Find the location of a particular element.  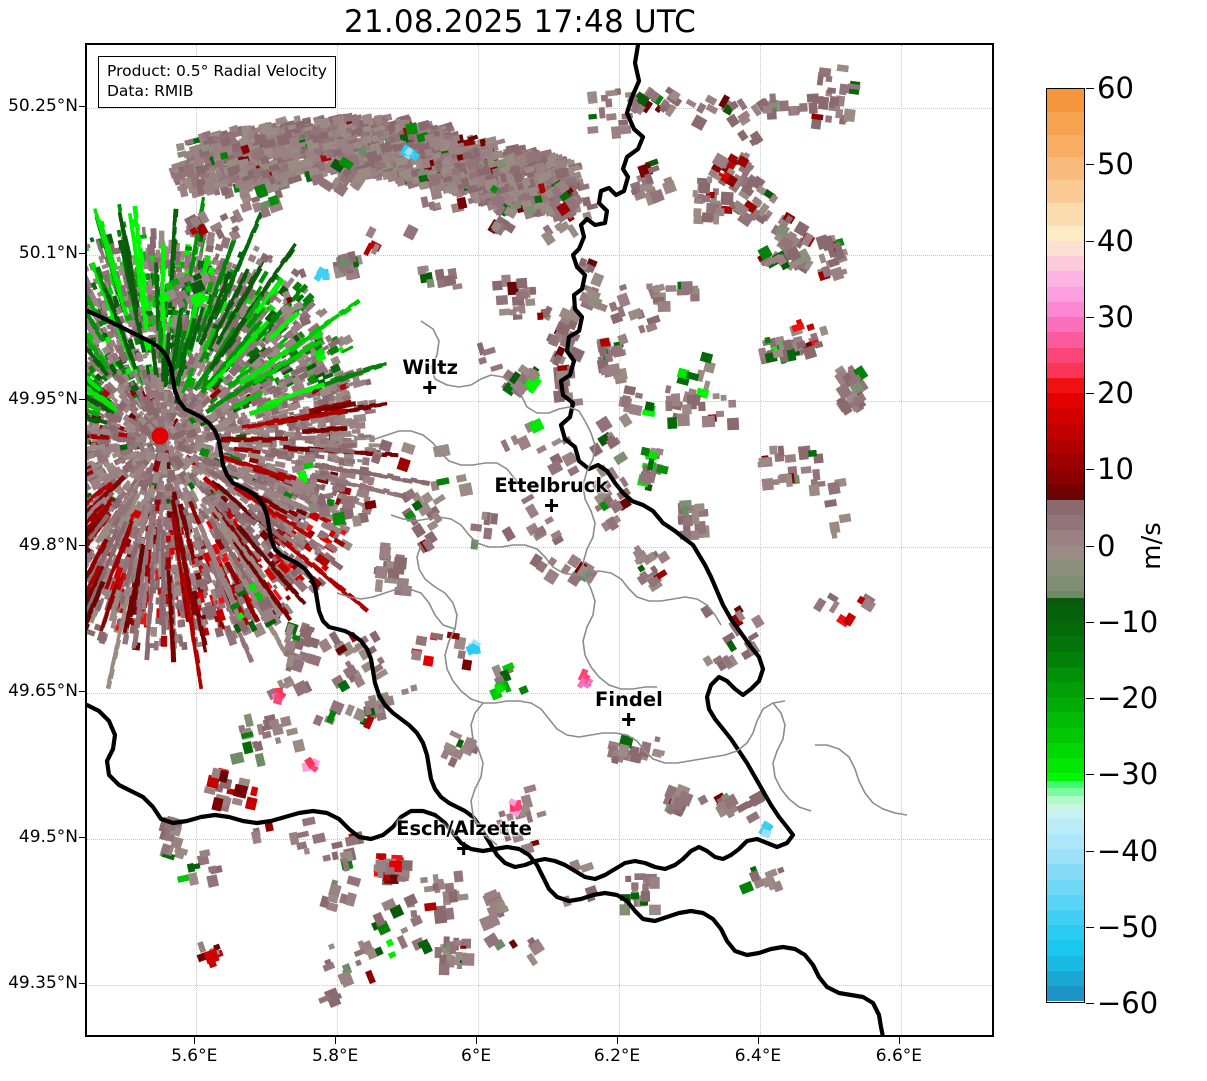

colorbar-tick-label: 30 is located at coordinates (1115, 316).